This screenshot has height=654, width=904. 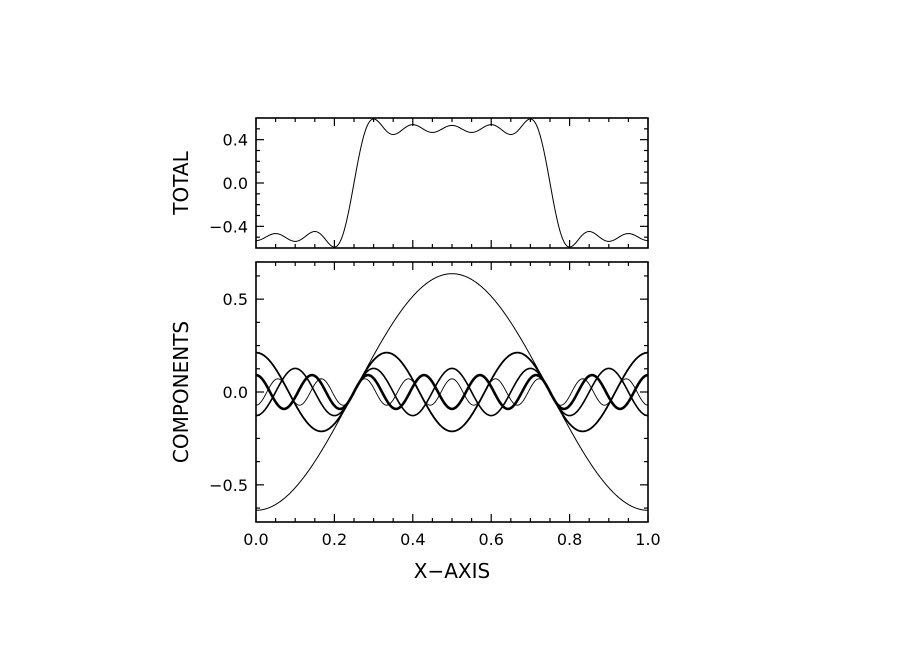 I want to click on total-curves, so click(x=452, y=183).